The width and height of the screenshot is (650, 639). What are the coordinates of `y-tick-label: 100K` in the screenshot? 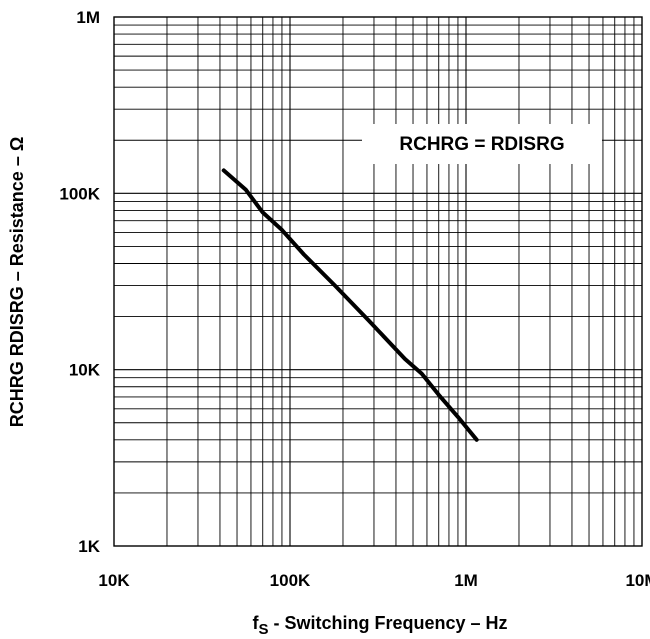 It's located at (79, 193).